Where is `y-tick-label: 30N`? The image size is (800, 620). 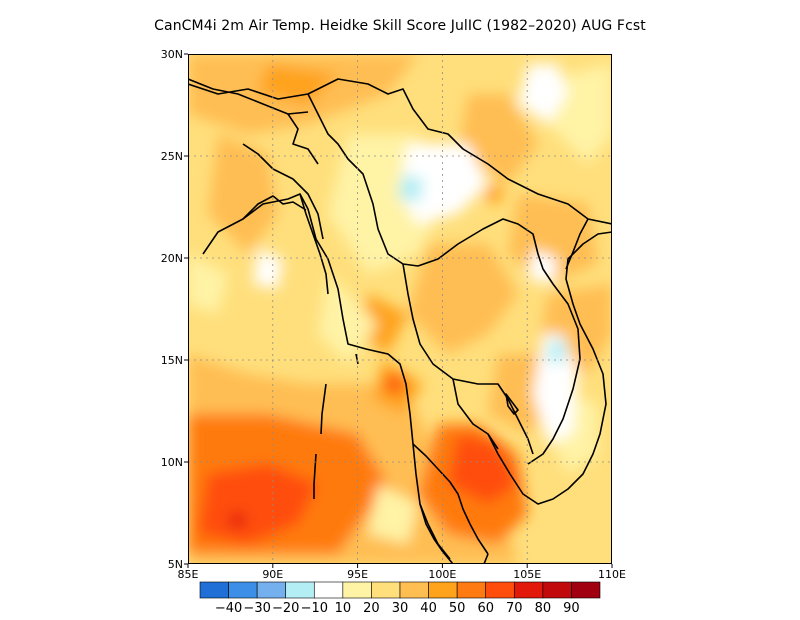 y-tick-label: 30N is located at coordinates (172, 54).